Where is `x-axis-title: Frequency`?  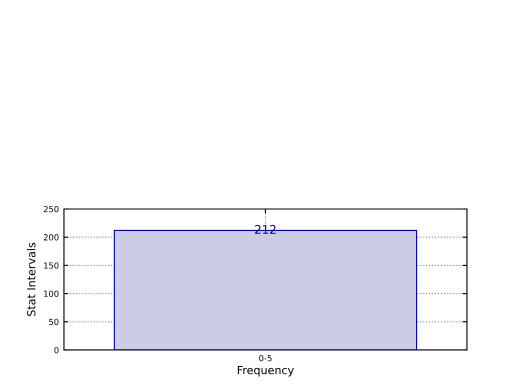
x-axis-title: Frequency is located at coordinates (266, 371).